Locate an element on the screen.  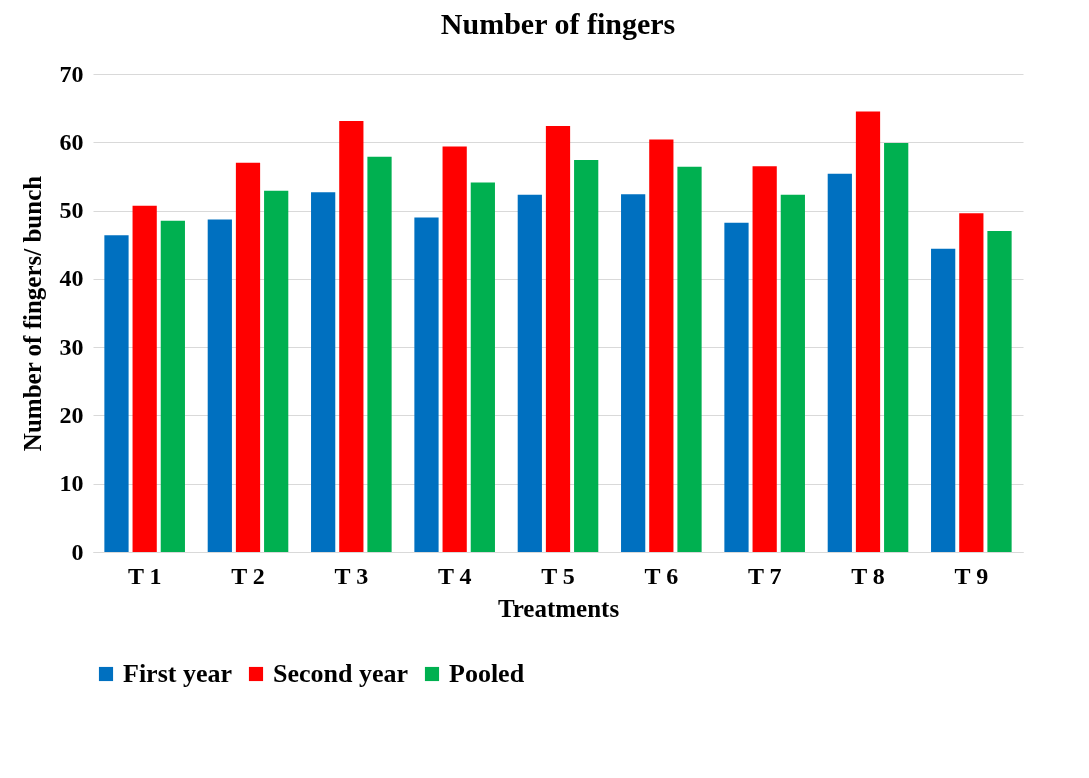
x-axis-title: Treatments is located at coordinates (558, 608).